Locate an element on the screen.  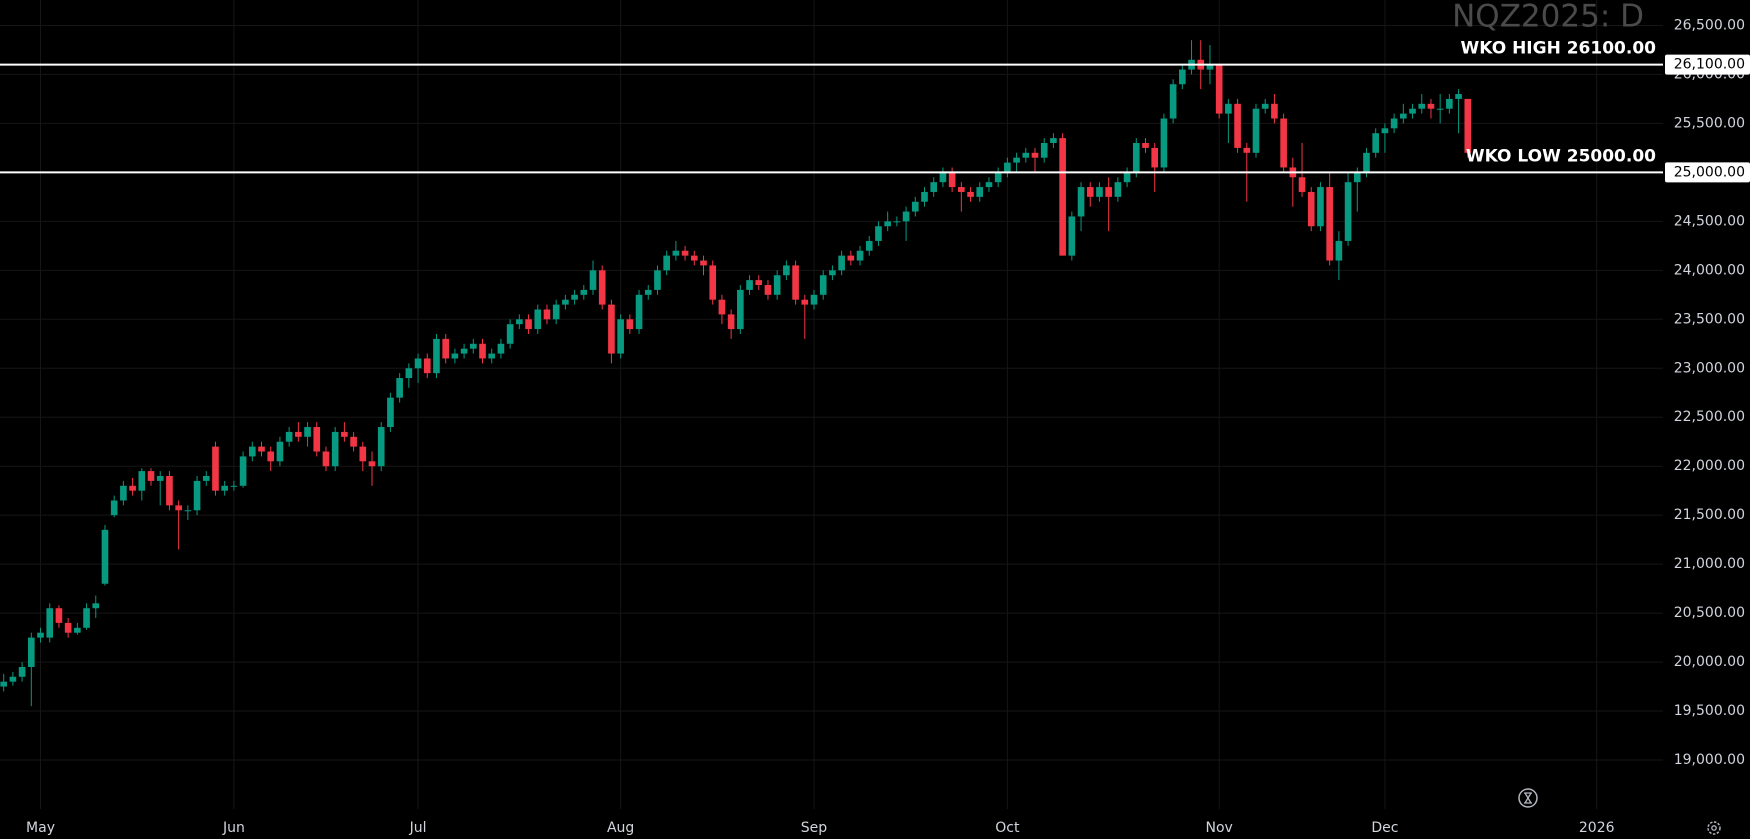
y-tick-label: 22,000.00 is located at coordinates (1709, 466).